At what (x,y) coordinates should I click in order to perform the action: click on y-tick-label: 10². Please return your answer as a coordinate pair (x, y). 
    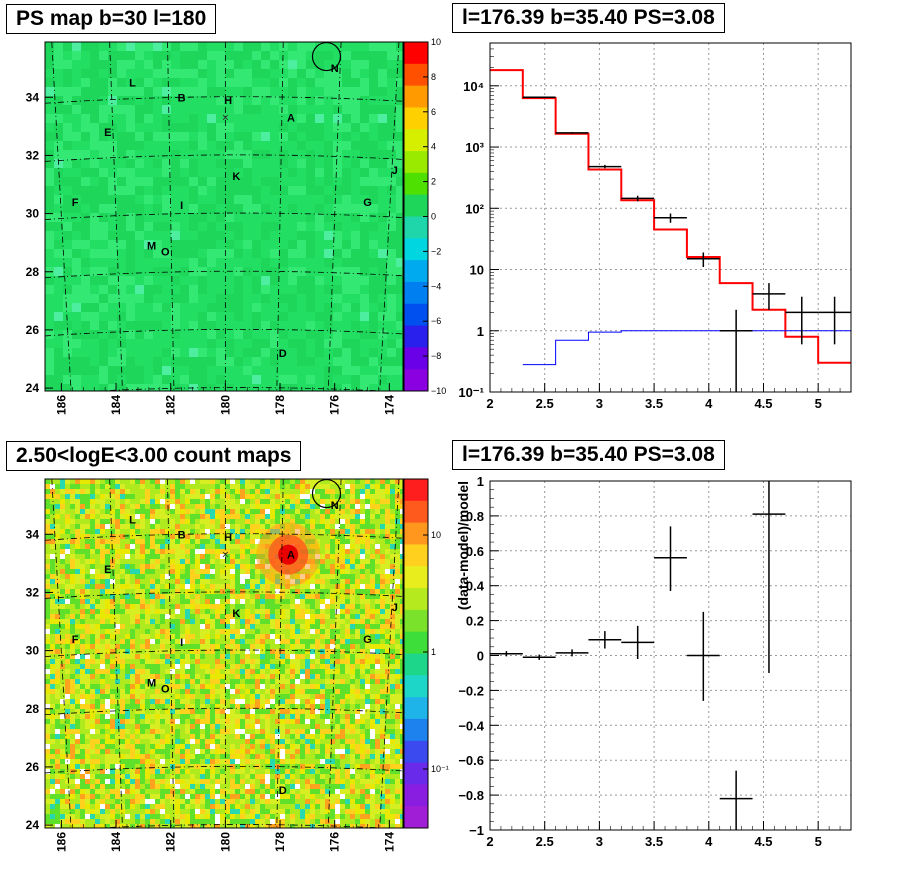
    Looking at the image, I should click on (474, 208).